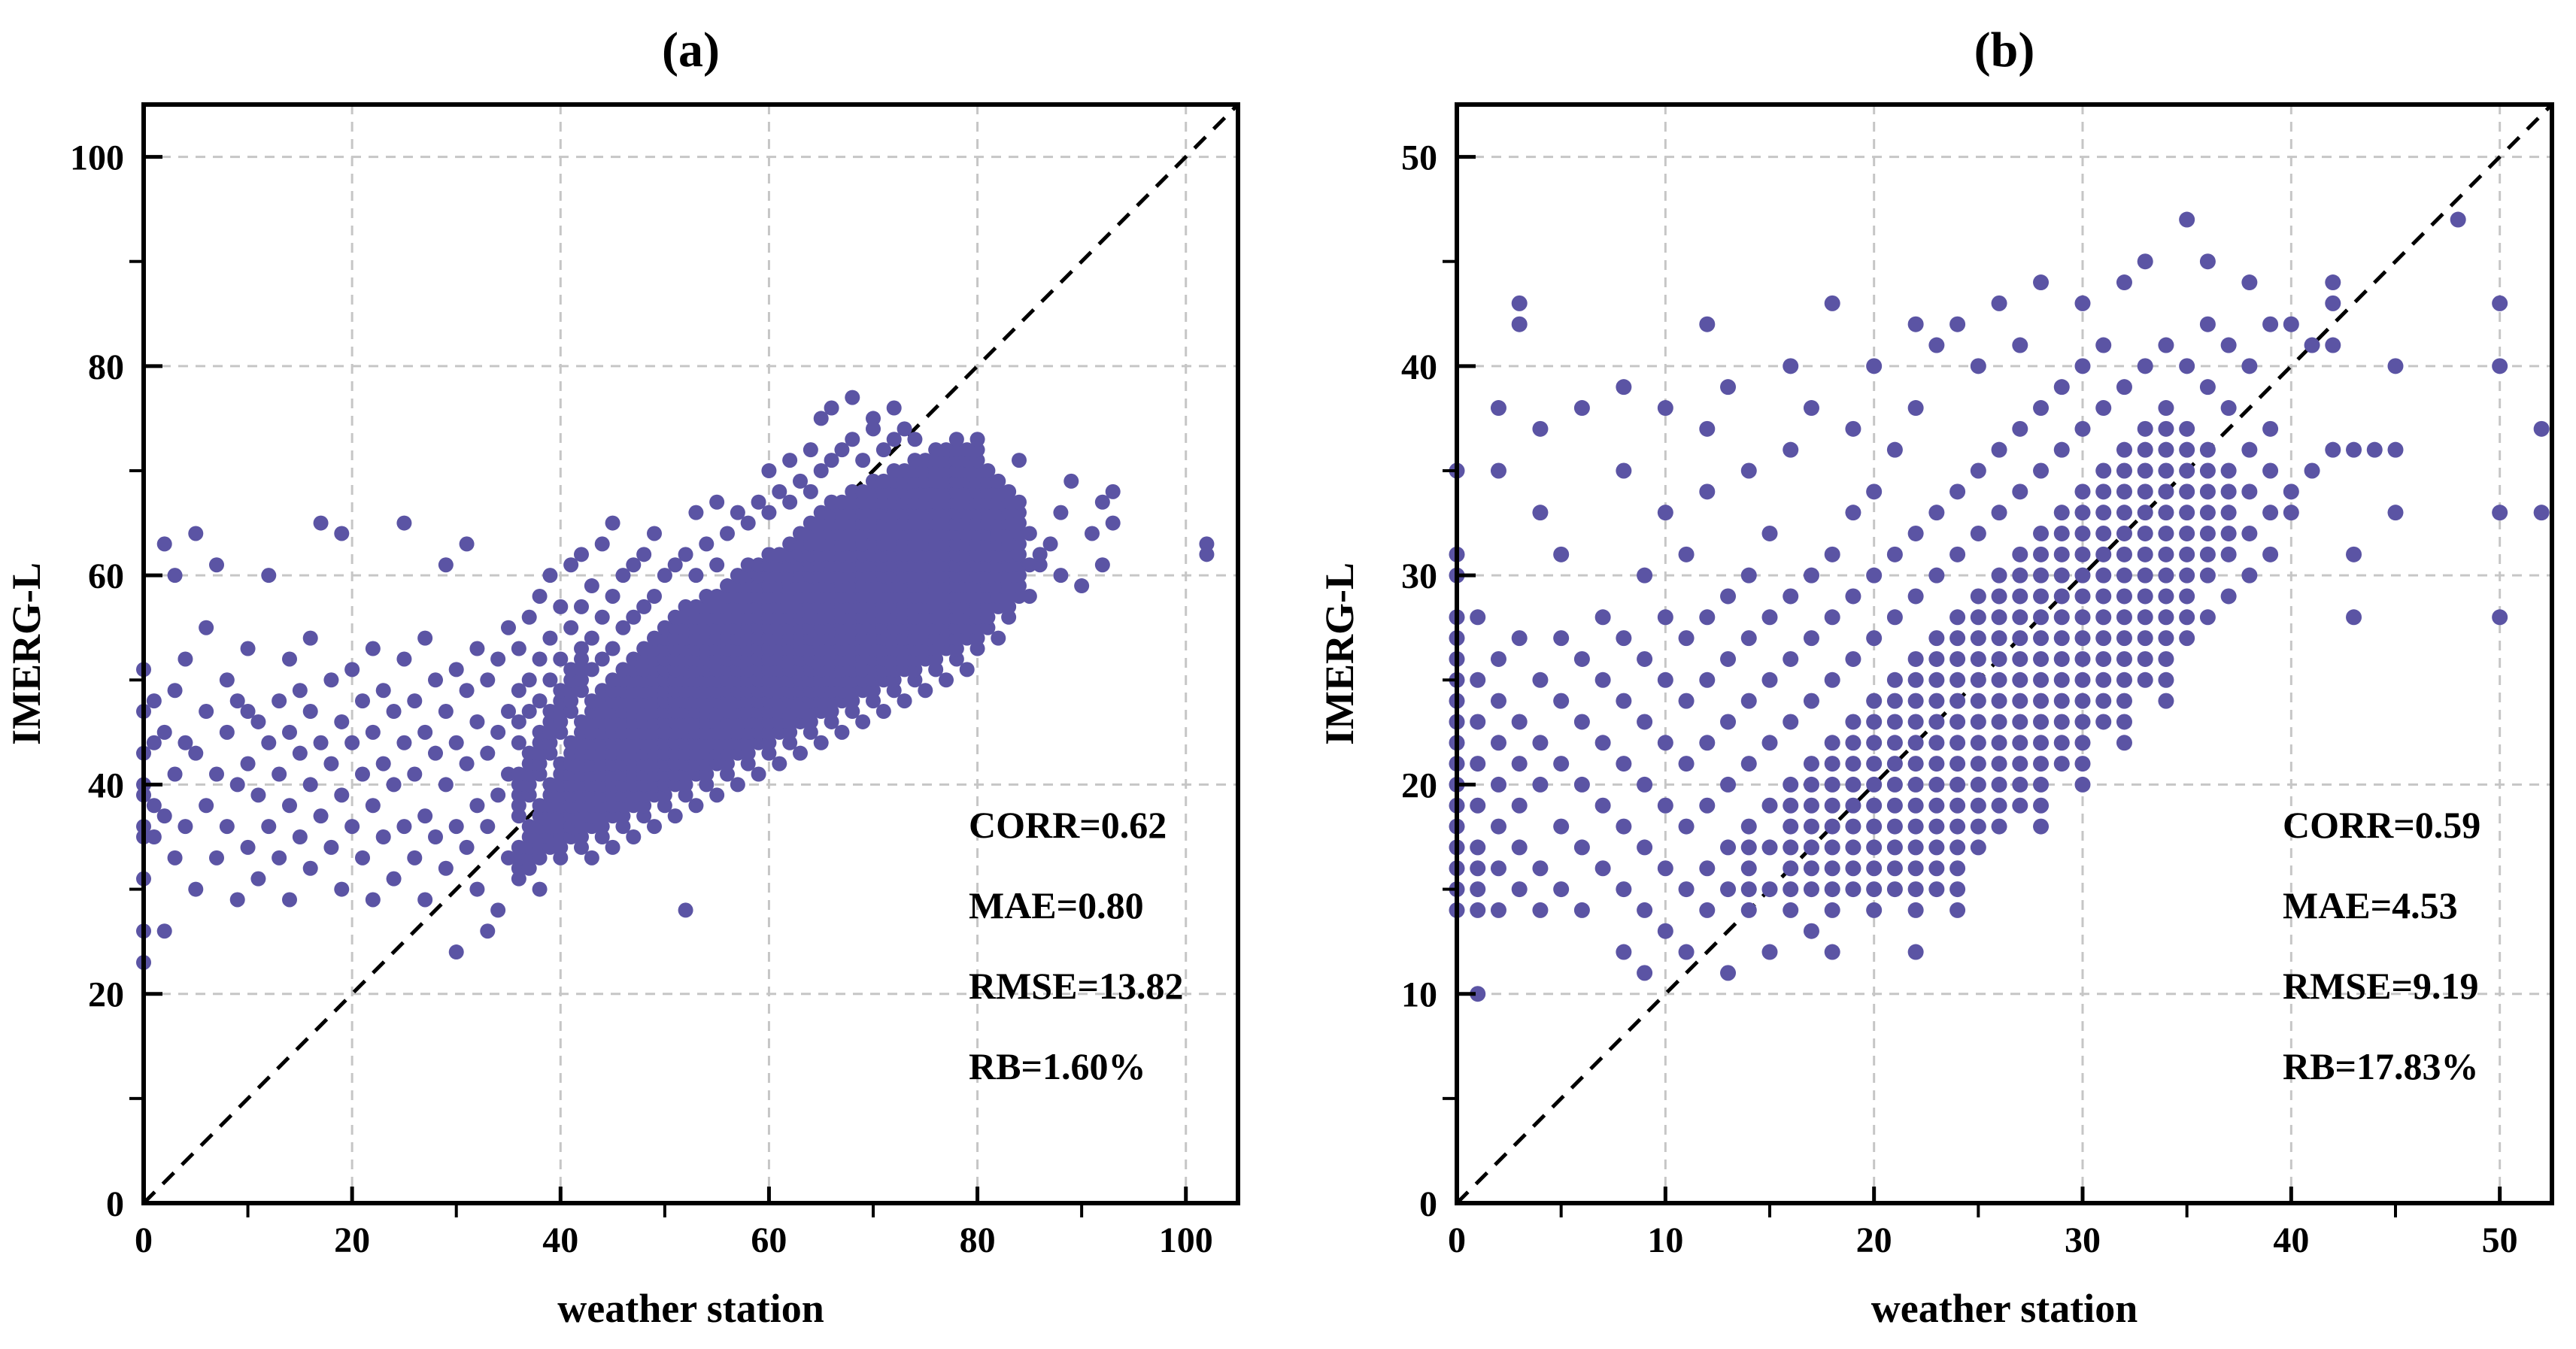 This screenshot has width=2576, height=1349. What do you see at coordinates (1419, 995) in the screenshot?
I see `y-tick-label: 10` at bounding box center [1419, 995].